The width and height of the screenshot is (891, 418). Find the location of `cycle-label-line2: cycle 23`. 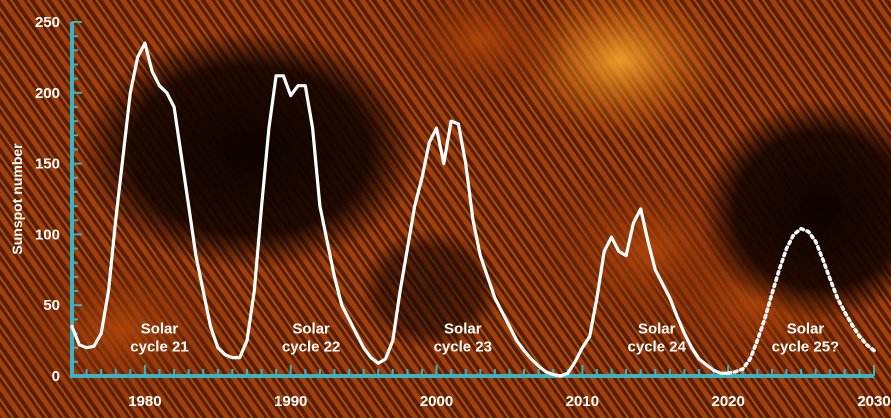

cycle-label-line2: cycle 23 is located at coordinates (463, 347).